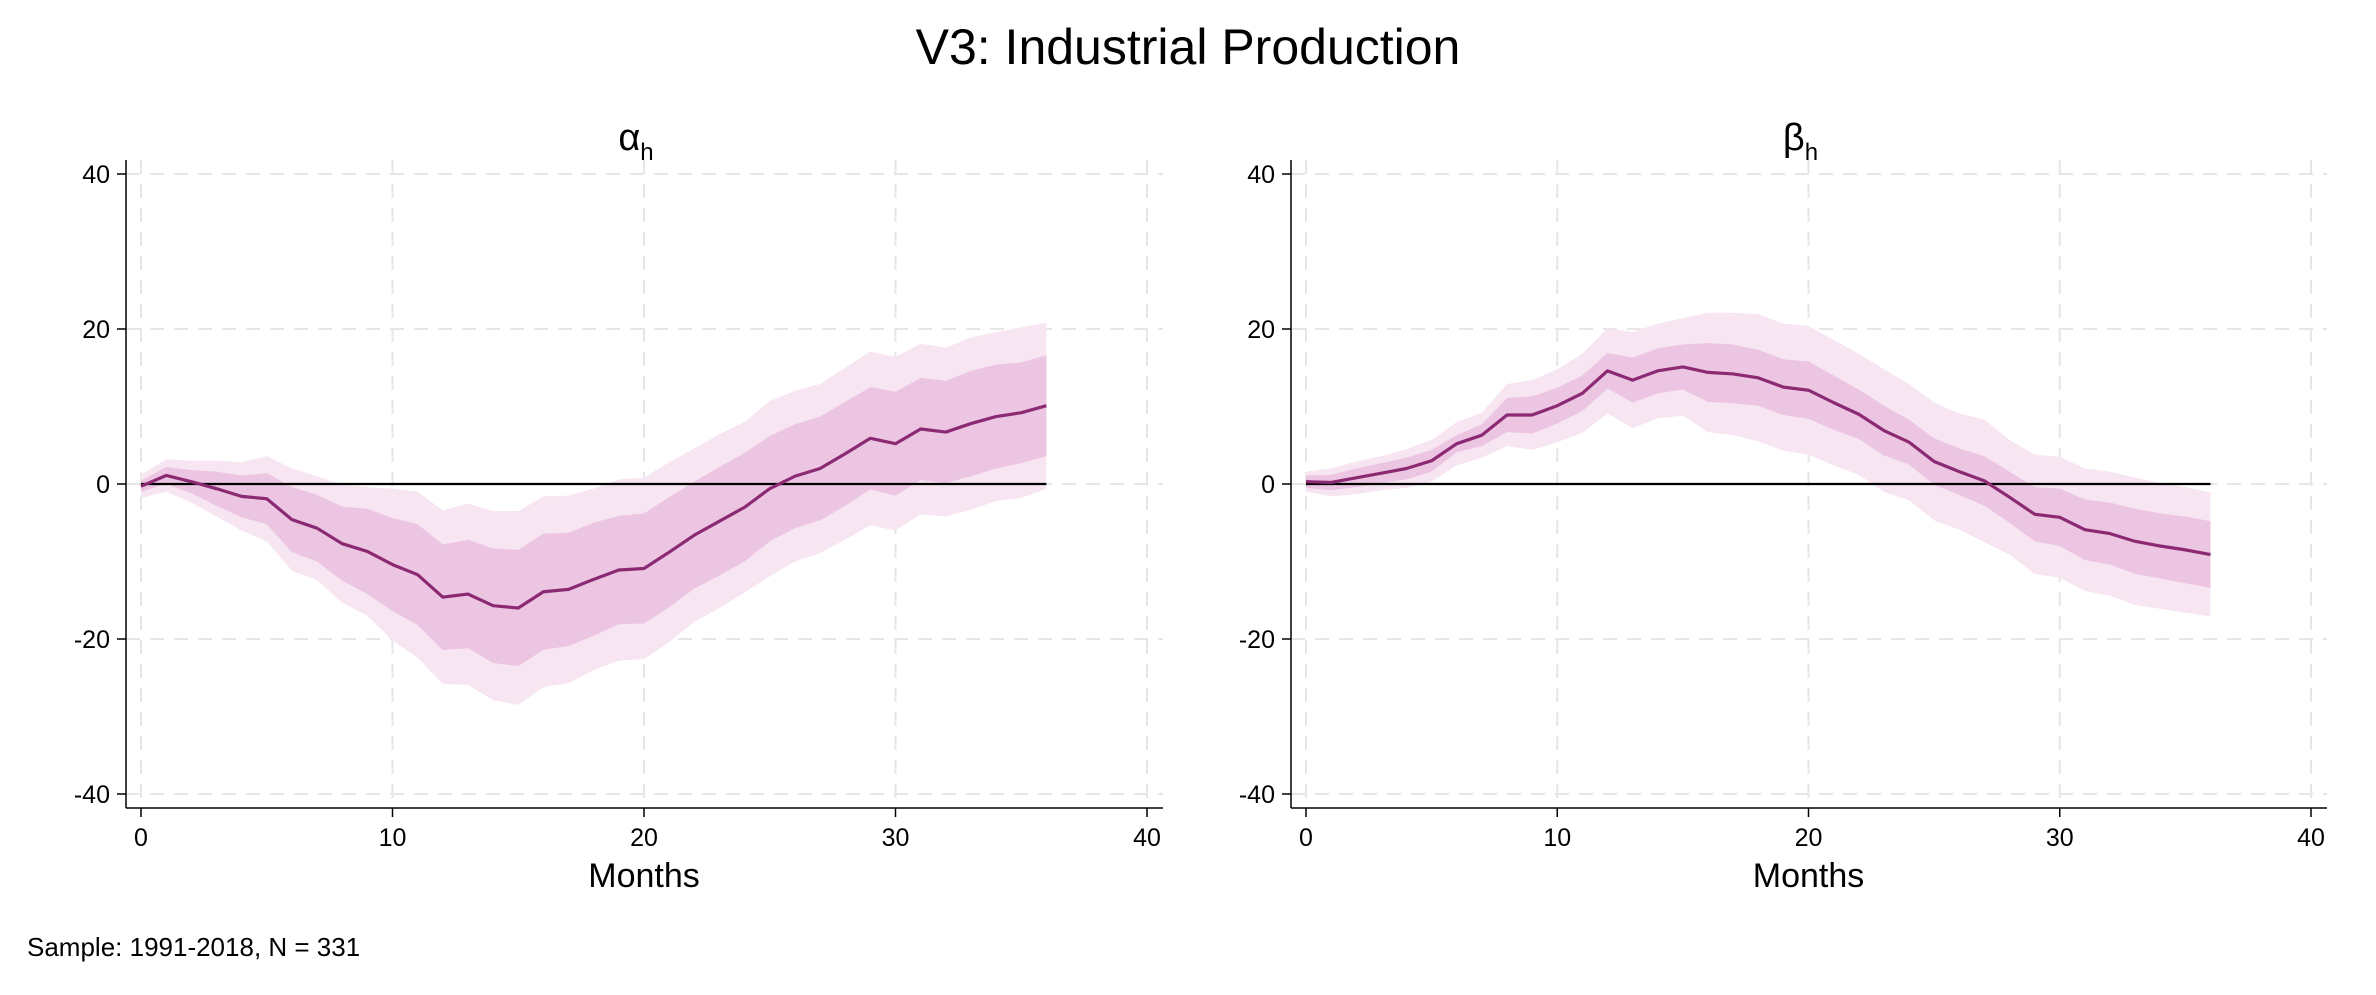 The height and width of the screenshot is (995, 2376). I want to click on figure-title: V3: Industrial Production, so click(1188, 47).